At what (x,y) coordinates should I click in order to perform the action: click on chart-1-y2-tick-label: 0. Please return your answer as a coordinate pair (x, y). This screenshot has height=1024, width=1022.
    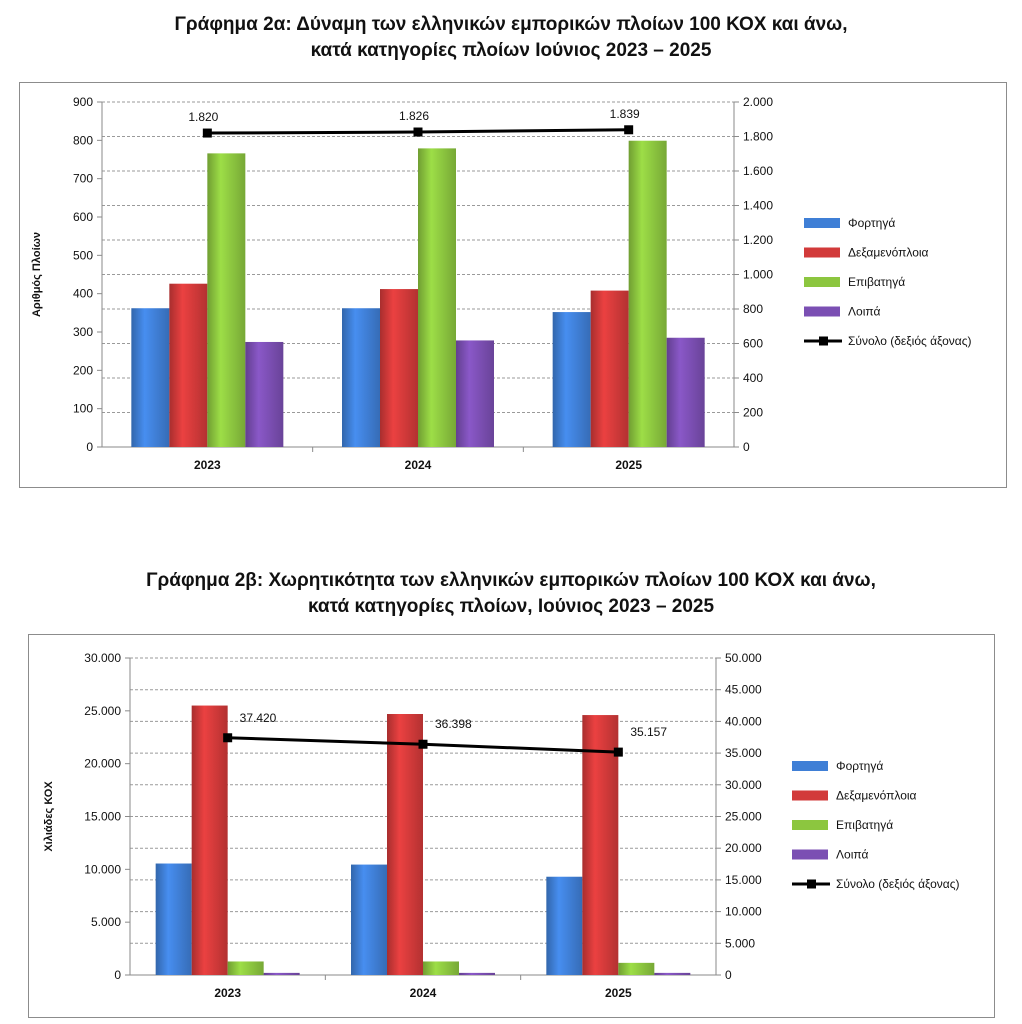
    Looking at the image, I should click on (746, 447).